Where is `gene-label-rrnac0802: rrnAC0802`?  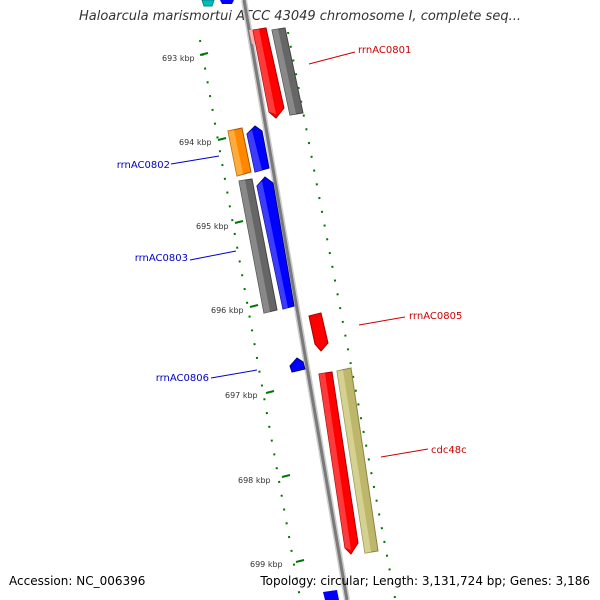 gene-label-rrnac0802: rrnAC0802 is located at coordinates (143, 165).